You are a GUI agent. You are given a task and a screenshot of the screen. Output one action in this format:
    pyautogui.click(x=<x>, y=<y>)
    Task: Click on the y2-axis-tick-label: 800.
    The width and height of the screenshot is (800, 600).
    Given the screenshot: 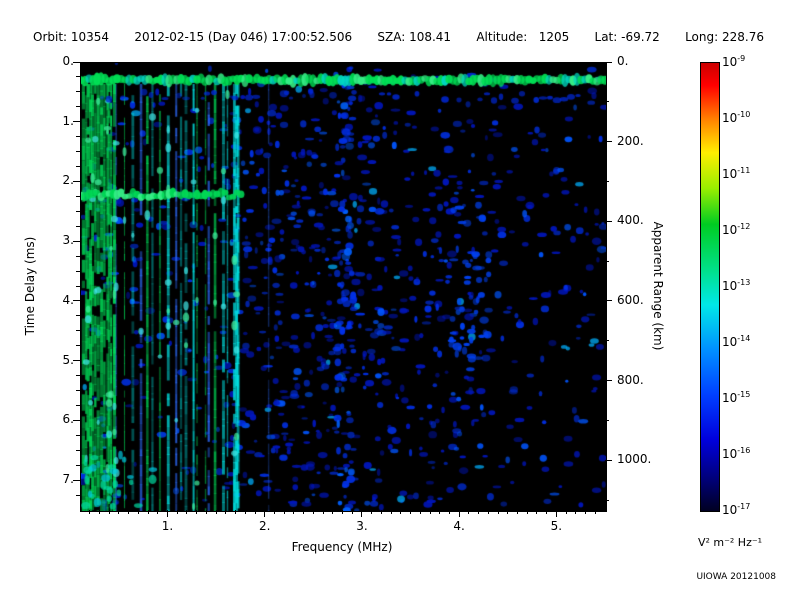 What is the action you would take?
    pyautogui.click(x=630, y=379)
    